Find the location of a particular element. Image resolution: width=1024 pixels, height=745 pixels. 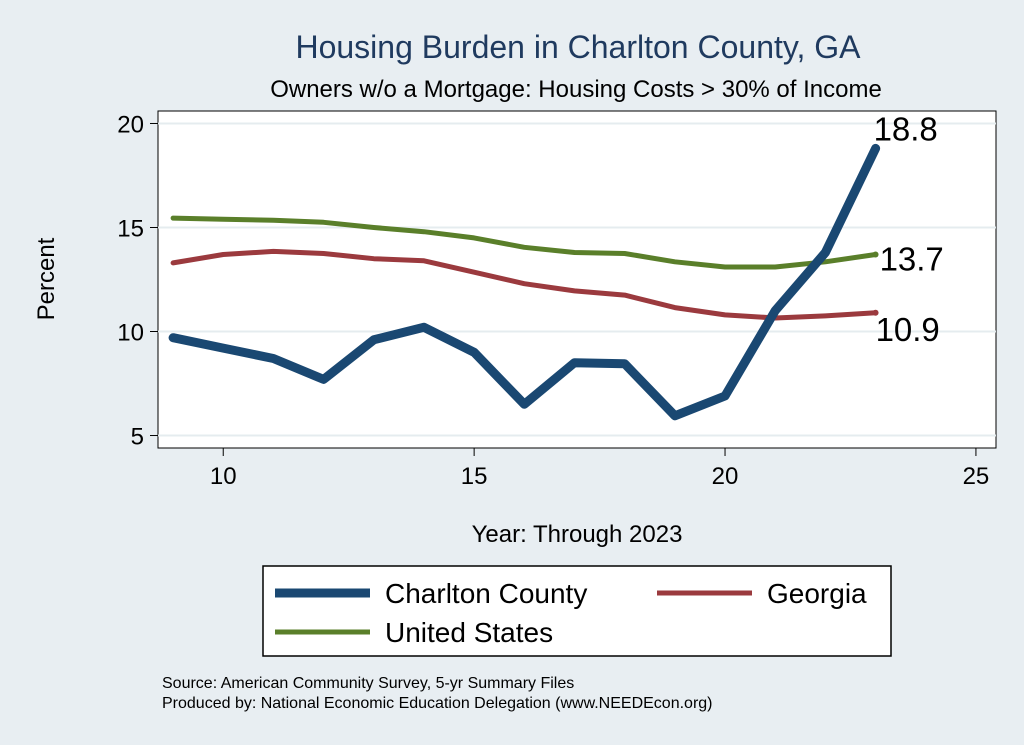

y-tick-label-20: 20 is located at coordinates (130, 124).